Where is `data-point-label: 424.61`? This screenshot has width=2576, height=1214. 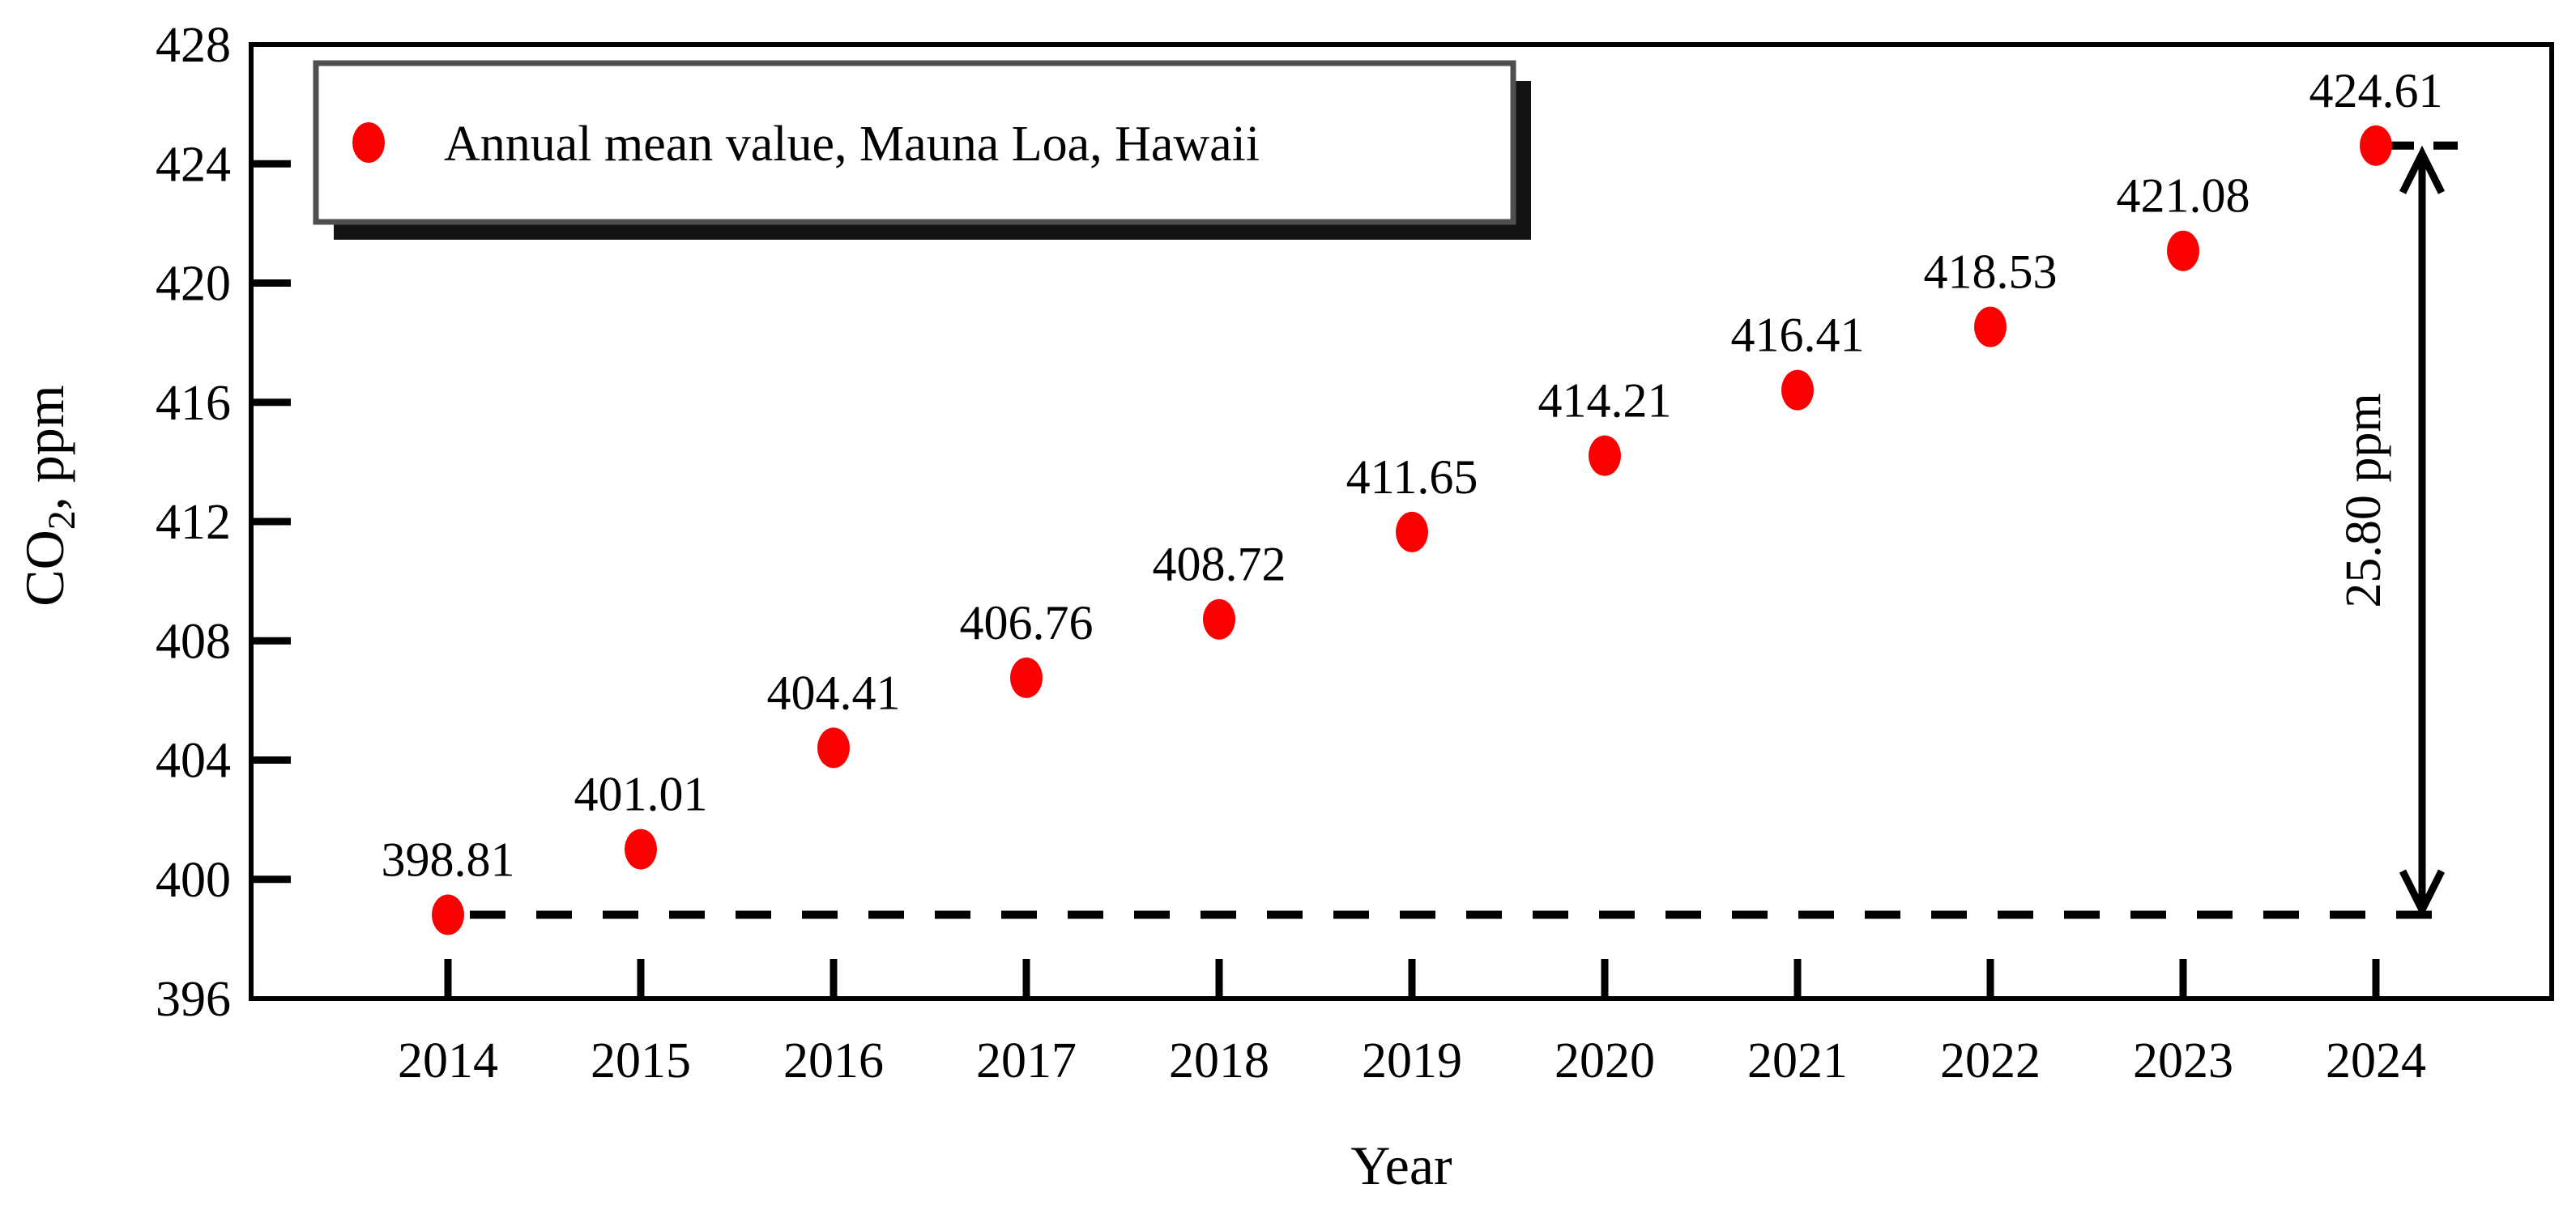 data-point-label: 424.61 is located at coordinates (2376, 91).